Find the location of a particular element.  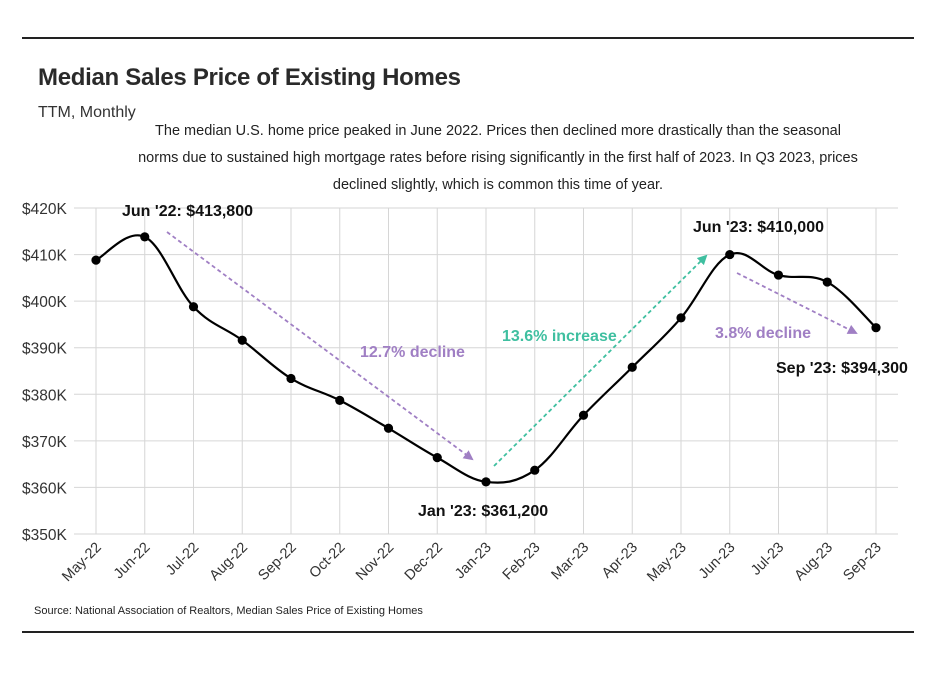

annotation-peak-2023: Jun '23: $410,000 is located at coordinates (758, 227).